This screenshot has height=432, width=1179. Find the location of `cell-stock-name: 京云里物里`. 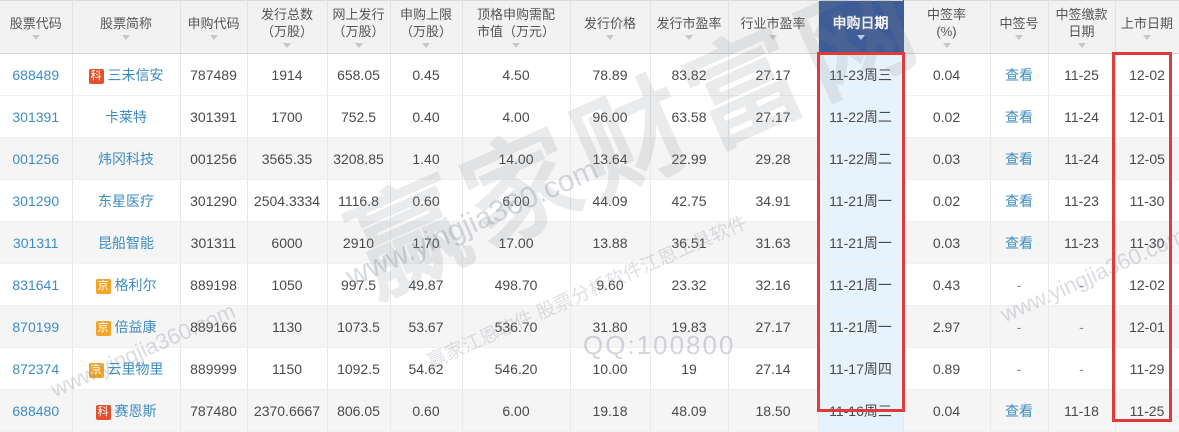

cell-stock-name: 京云里物里 is located at coordinates (126, 368).